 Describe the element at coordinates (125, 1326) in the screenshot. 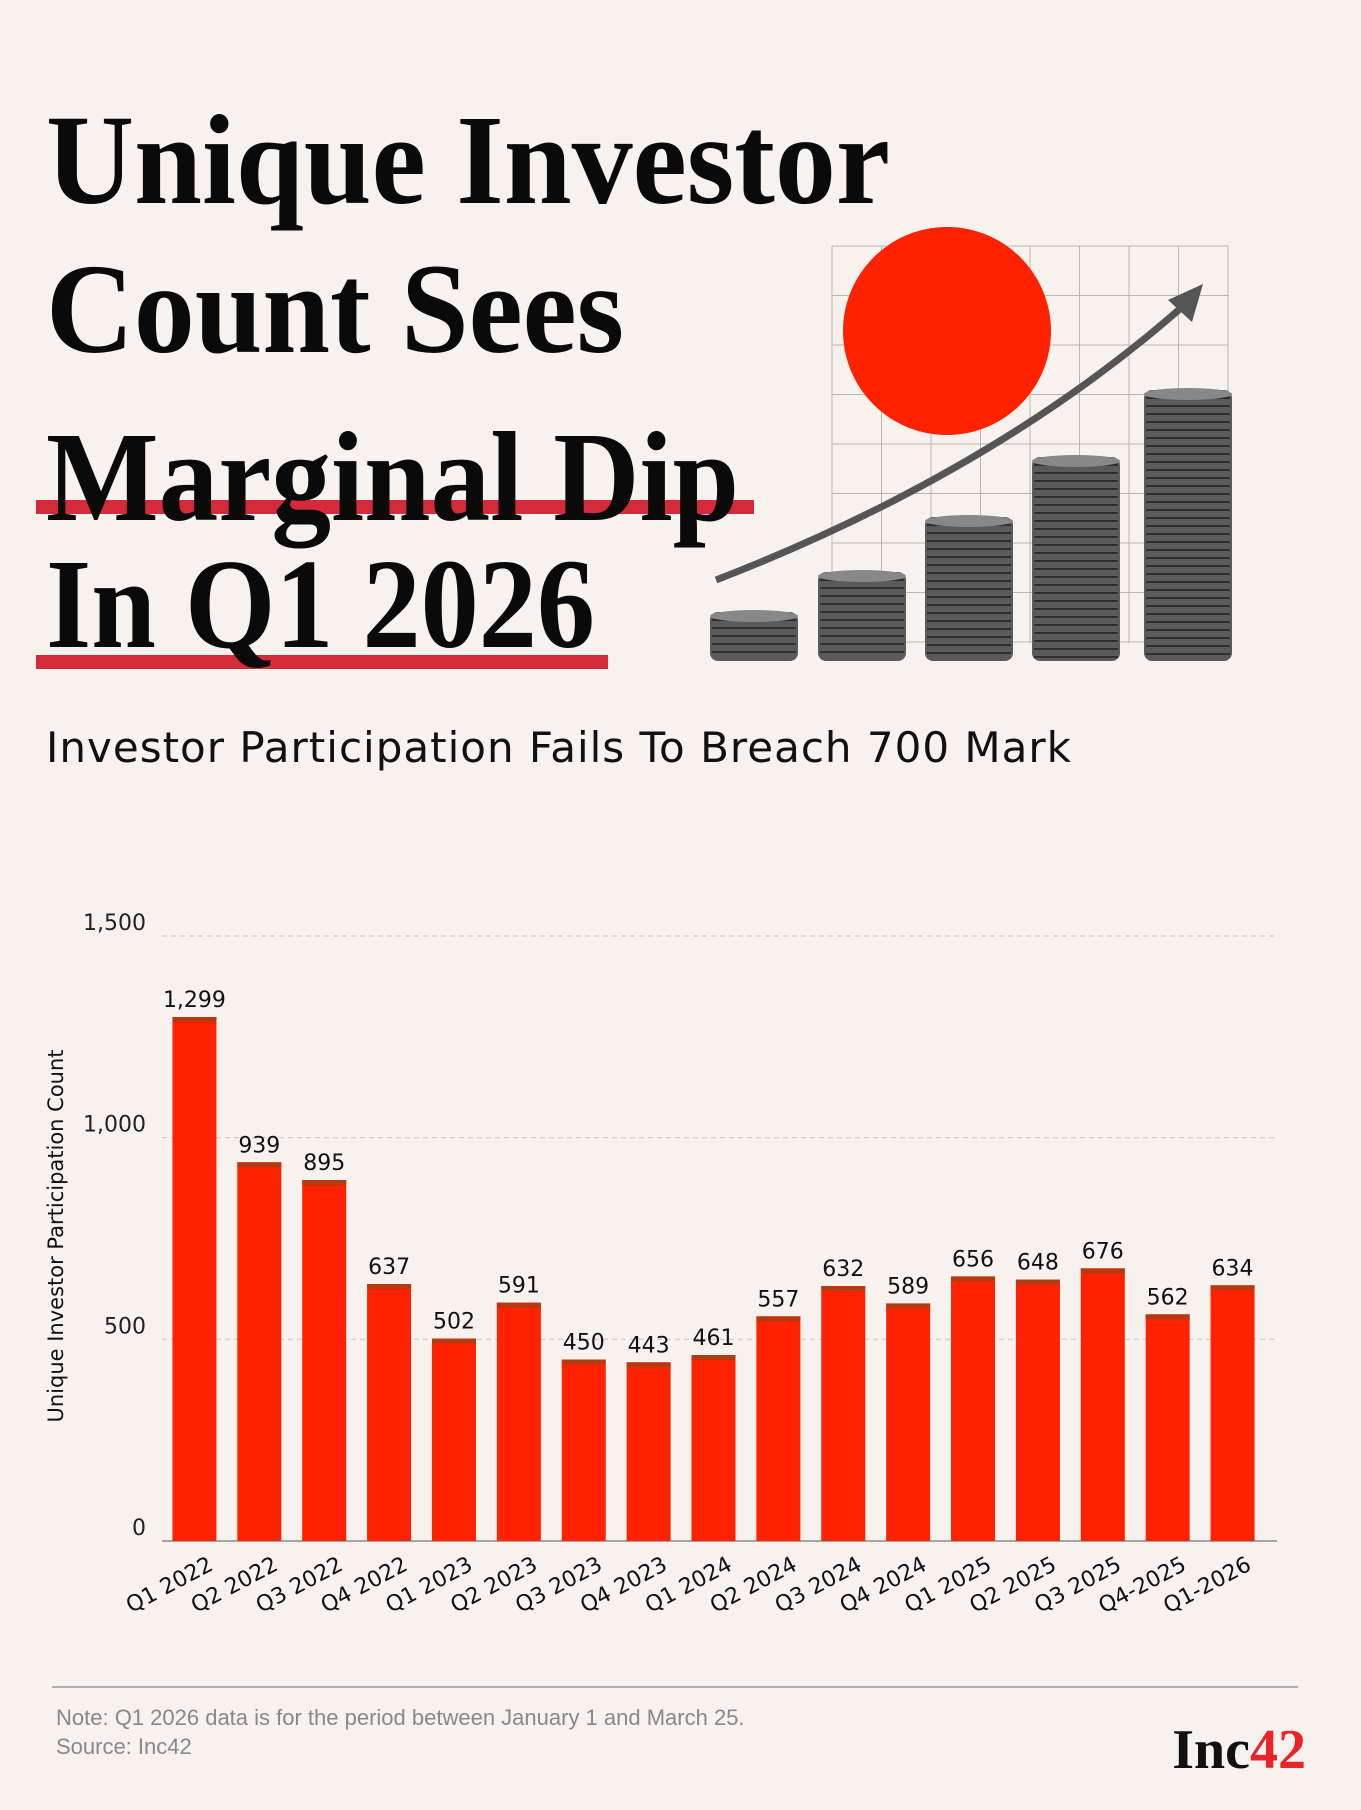

I see `y-tick-label: 500` at that location.